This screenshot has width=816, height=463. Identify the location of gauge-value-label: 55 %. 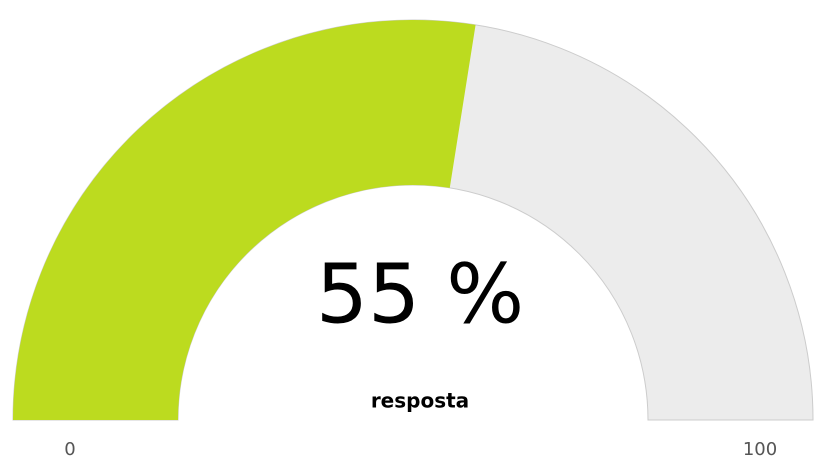
(420, 294).